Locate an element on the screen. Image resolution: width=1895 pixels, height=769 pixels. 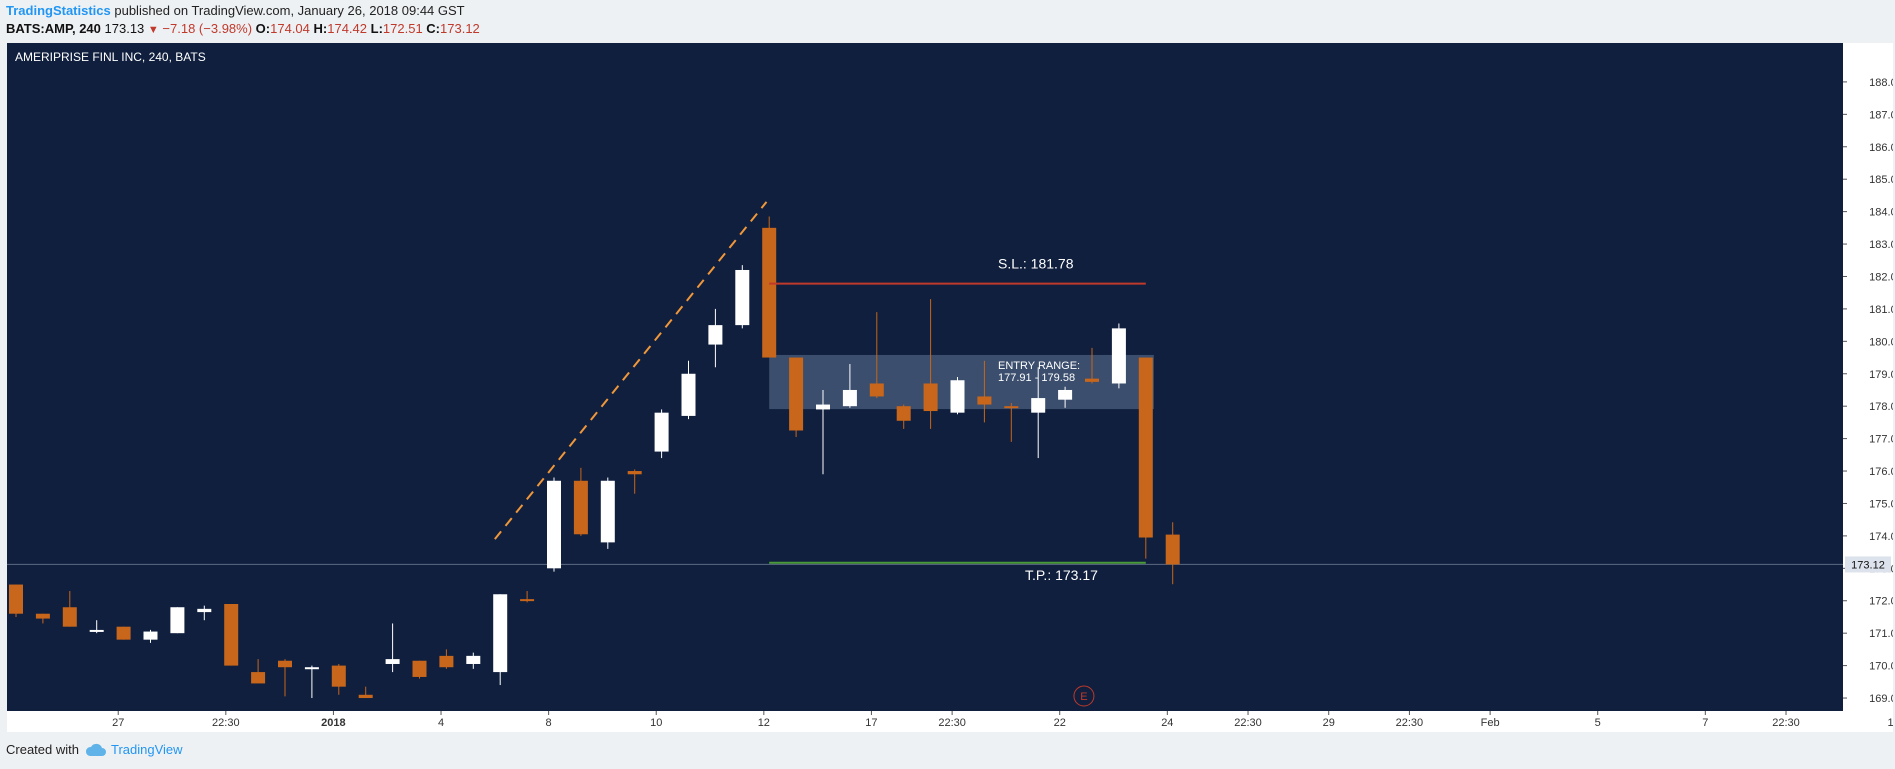
y-tick-label: 187.00 is located at coordinates (1881, 115).